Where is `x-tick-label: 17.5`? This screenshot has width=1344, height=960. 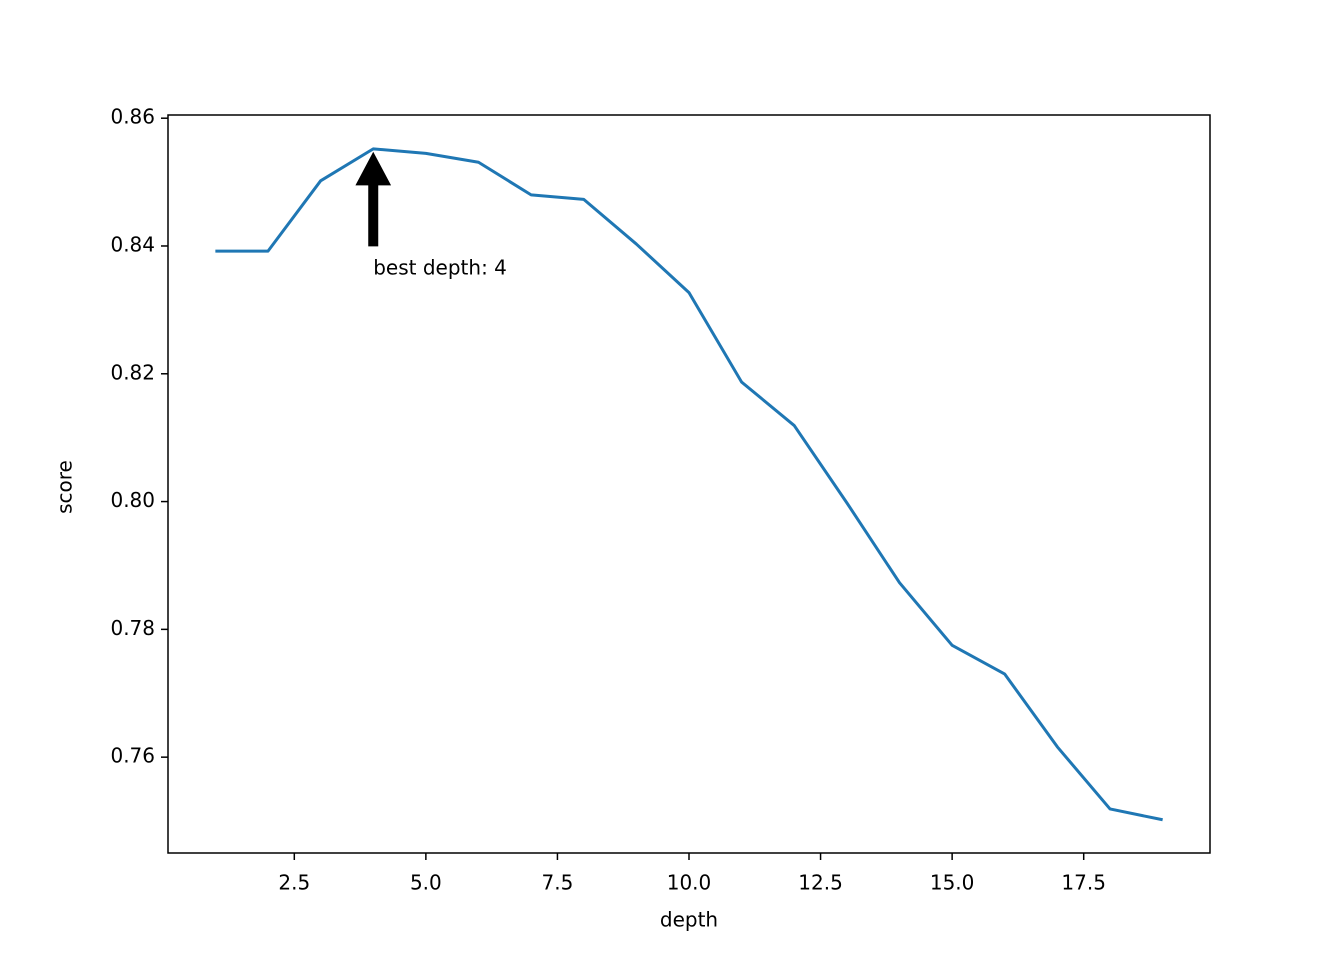
x-tick-label: 17.5 is located at coordinates (1083, 883).